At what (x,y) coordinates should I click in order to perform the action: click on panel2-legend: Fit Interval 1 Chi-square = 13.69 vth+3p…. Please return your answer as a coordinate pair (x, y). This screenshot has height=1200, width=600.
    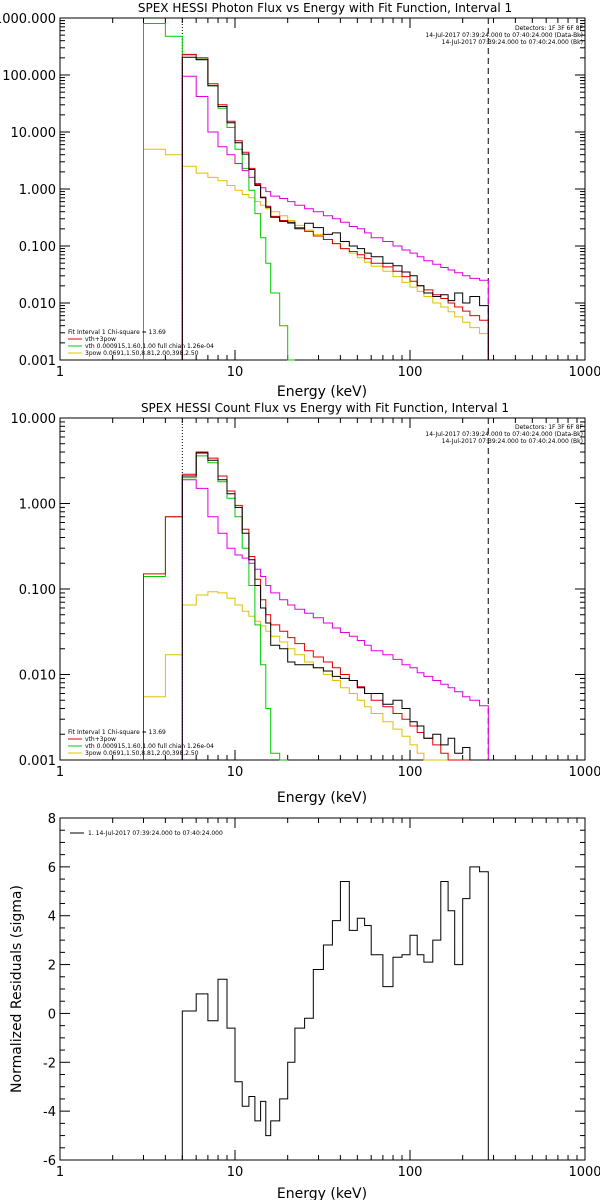
    Looking at the image, I should click on (141, 743).